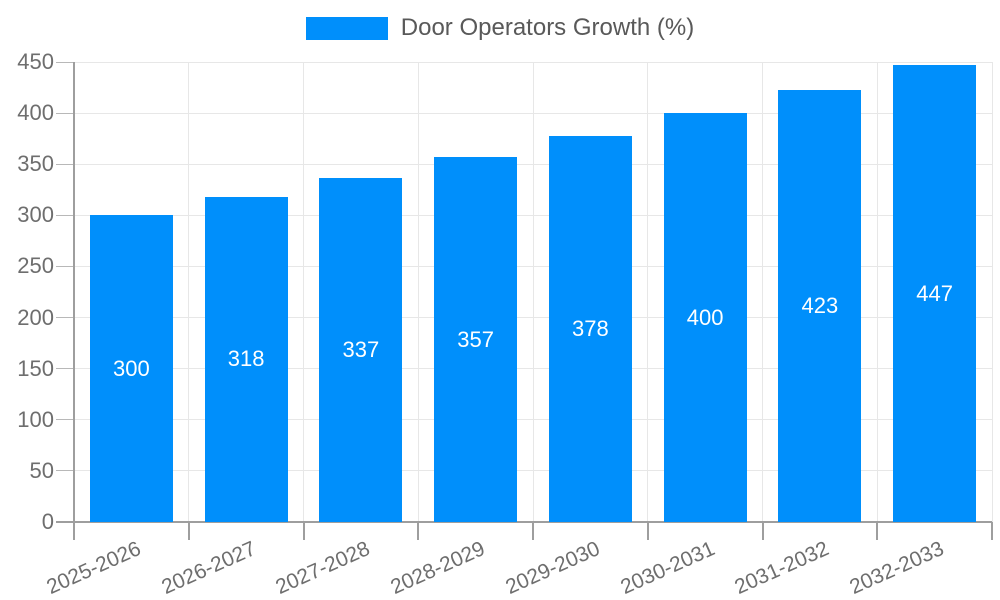 This screenshot has width=1000, height=600. I want to click on x-axis-tick-label: 2026-2027, so click(208, 568).